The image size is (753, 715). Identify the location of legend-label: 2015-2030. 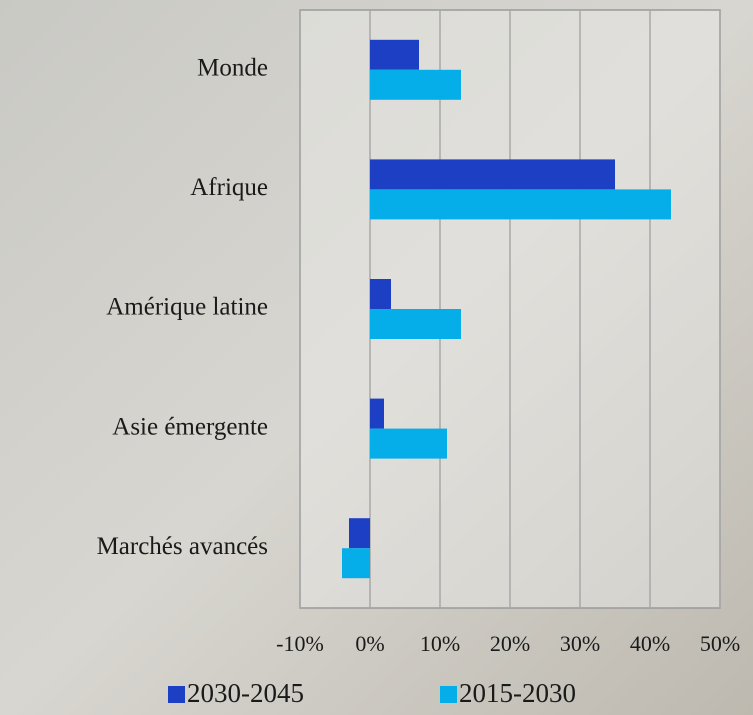
(517, 693).